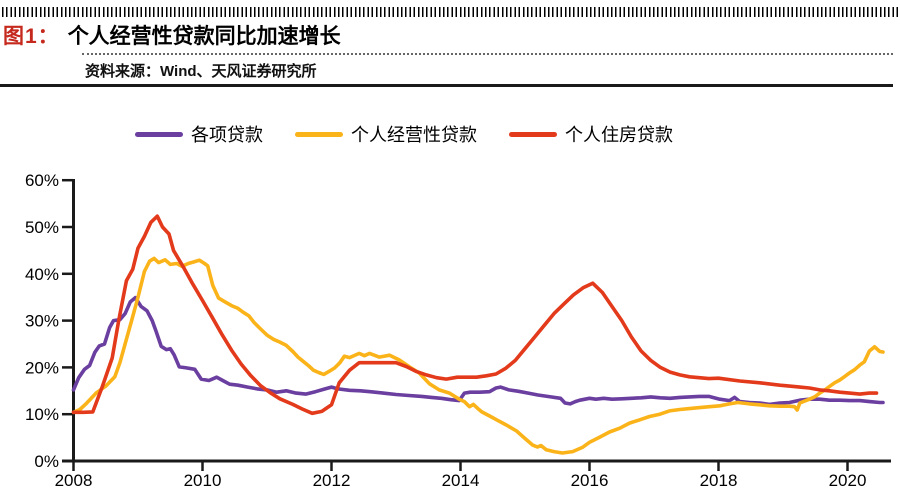 This screenshot has width=900, height=503. What do you see at coordinates (227, 135) in the screenshot?
I see `legend-label-0: 各项贷款` at bounding box center [227, 135].